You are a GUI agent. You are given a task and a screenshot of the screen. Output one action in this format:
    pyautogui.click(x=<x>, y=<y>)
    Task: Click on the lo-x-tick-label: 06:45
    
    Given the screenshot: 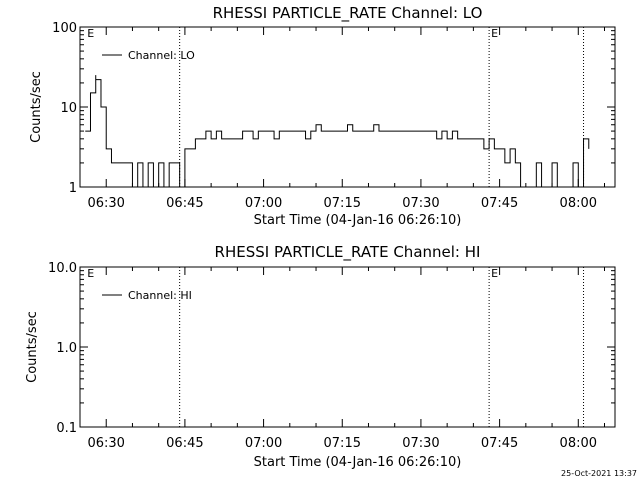 What is the action you would take?
    pyautogui.click(x=184, y=203)
    